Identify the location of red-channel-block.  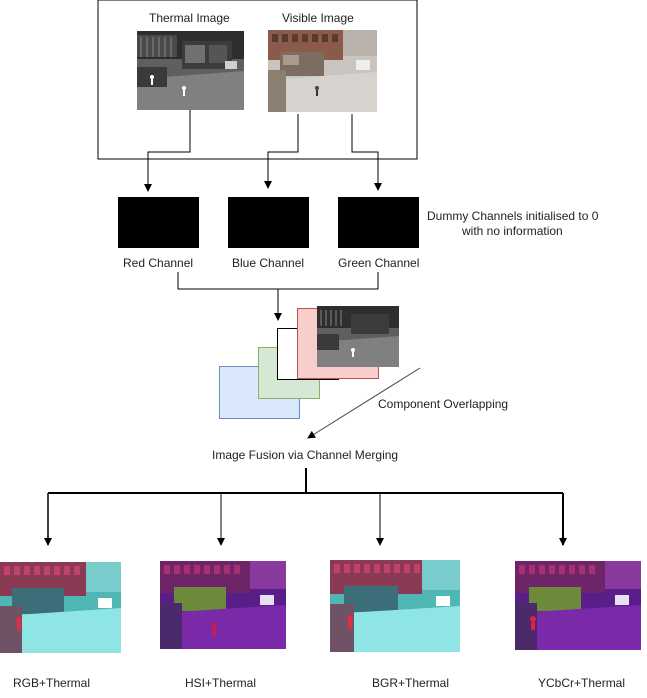
(158, 222).